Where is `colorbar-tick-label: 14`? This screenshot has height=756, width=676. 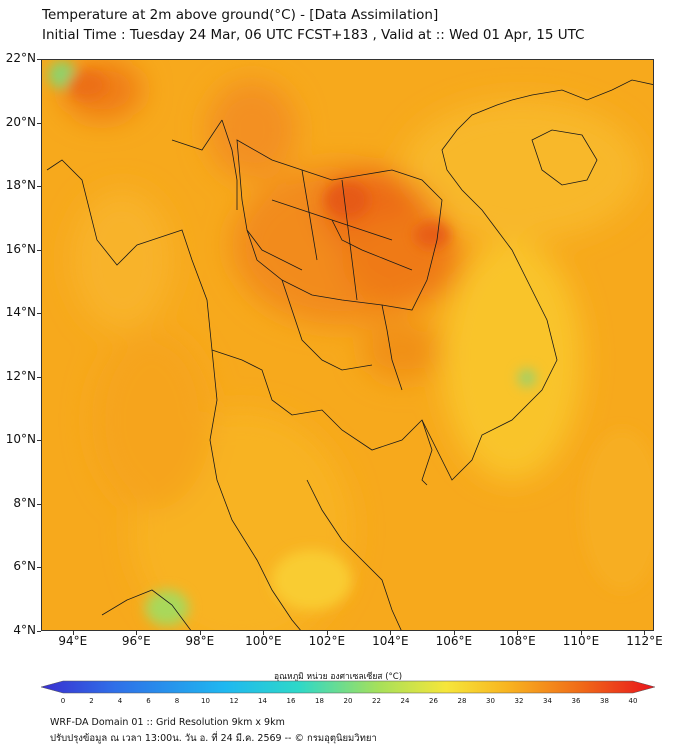 colorbar-tick-label: 14 is located at coordinates (262, 701).